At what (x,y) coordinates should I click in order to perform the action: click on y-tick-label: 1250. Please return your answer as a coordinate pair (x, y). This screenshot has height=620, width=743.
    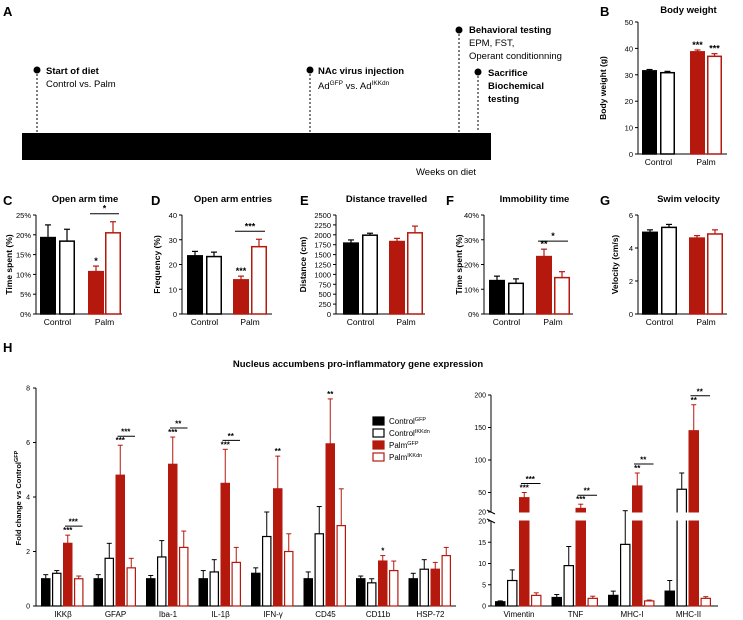
    Looking at the image, I should click on (322, 265).